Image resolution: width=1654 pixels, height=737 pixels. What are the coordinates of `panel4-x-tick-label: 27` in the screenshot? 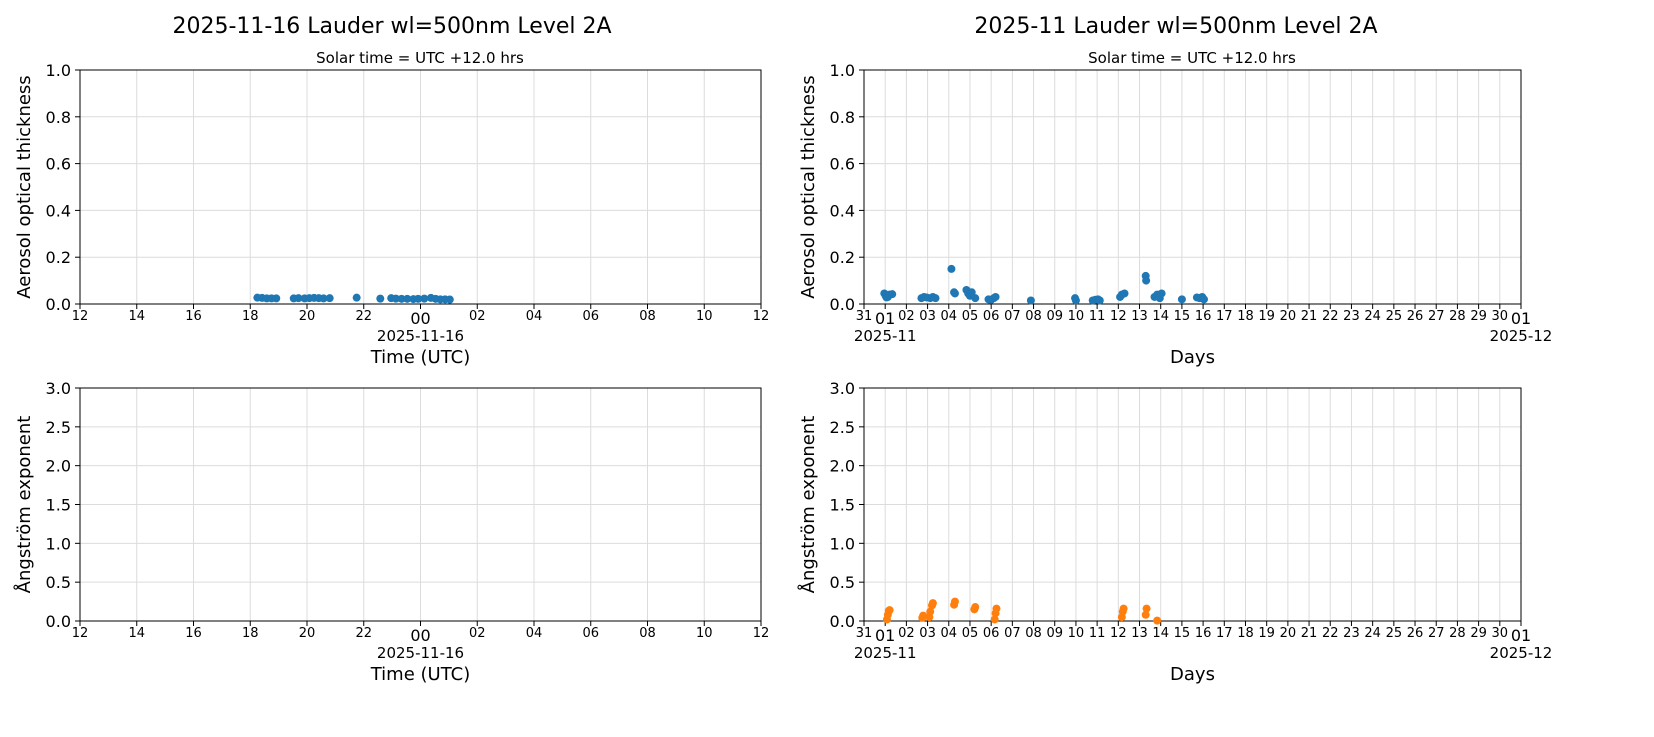 It's located at (1436, 633).